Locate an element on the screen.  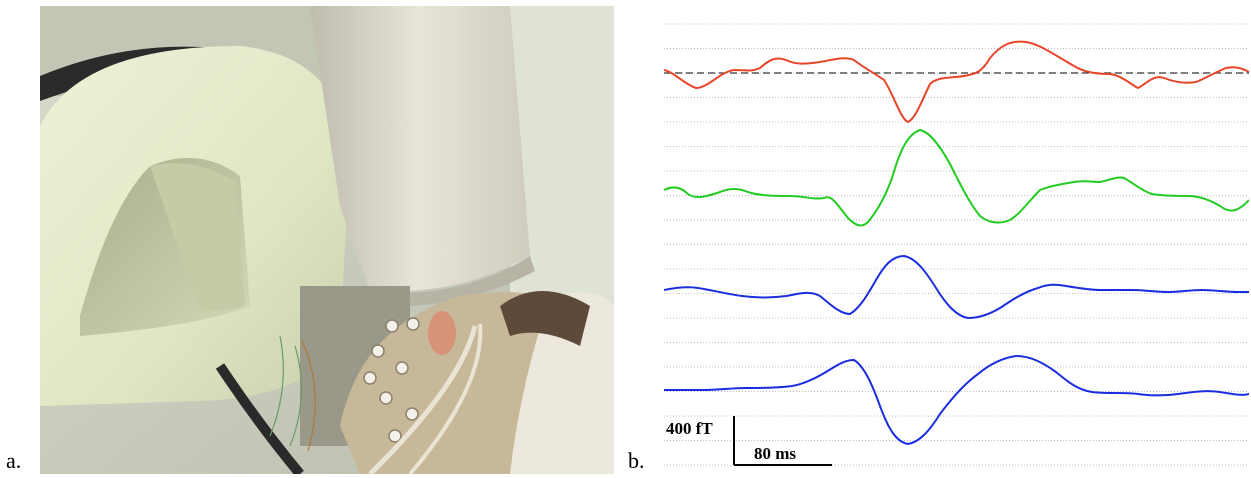
trace-red is located at coordinates (956, 82).